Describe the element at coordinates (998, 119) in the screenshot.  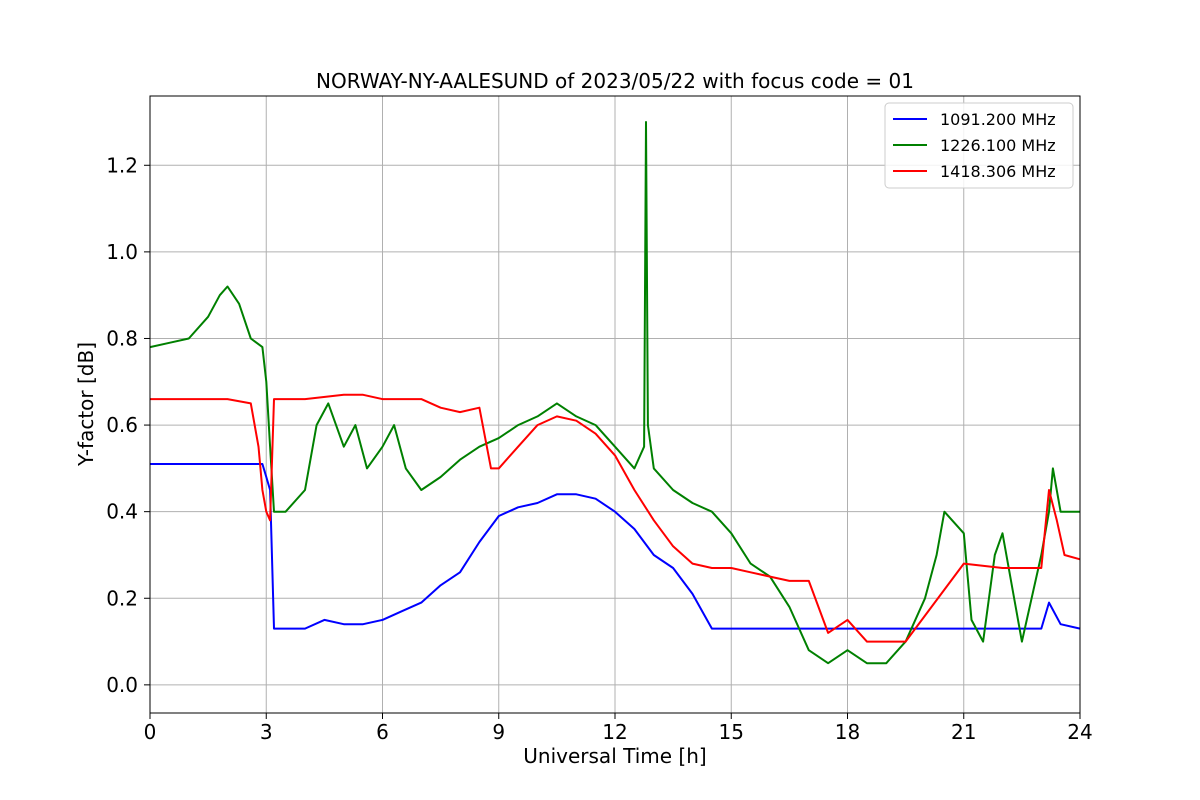
I see `legend-label: 1091.200 MHz` at that location.